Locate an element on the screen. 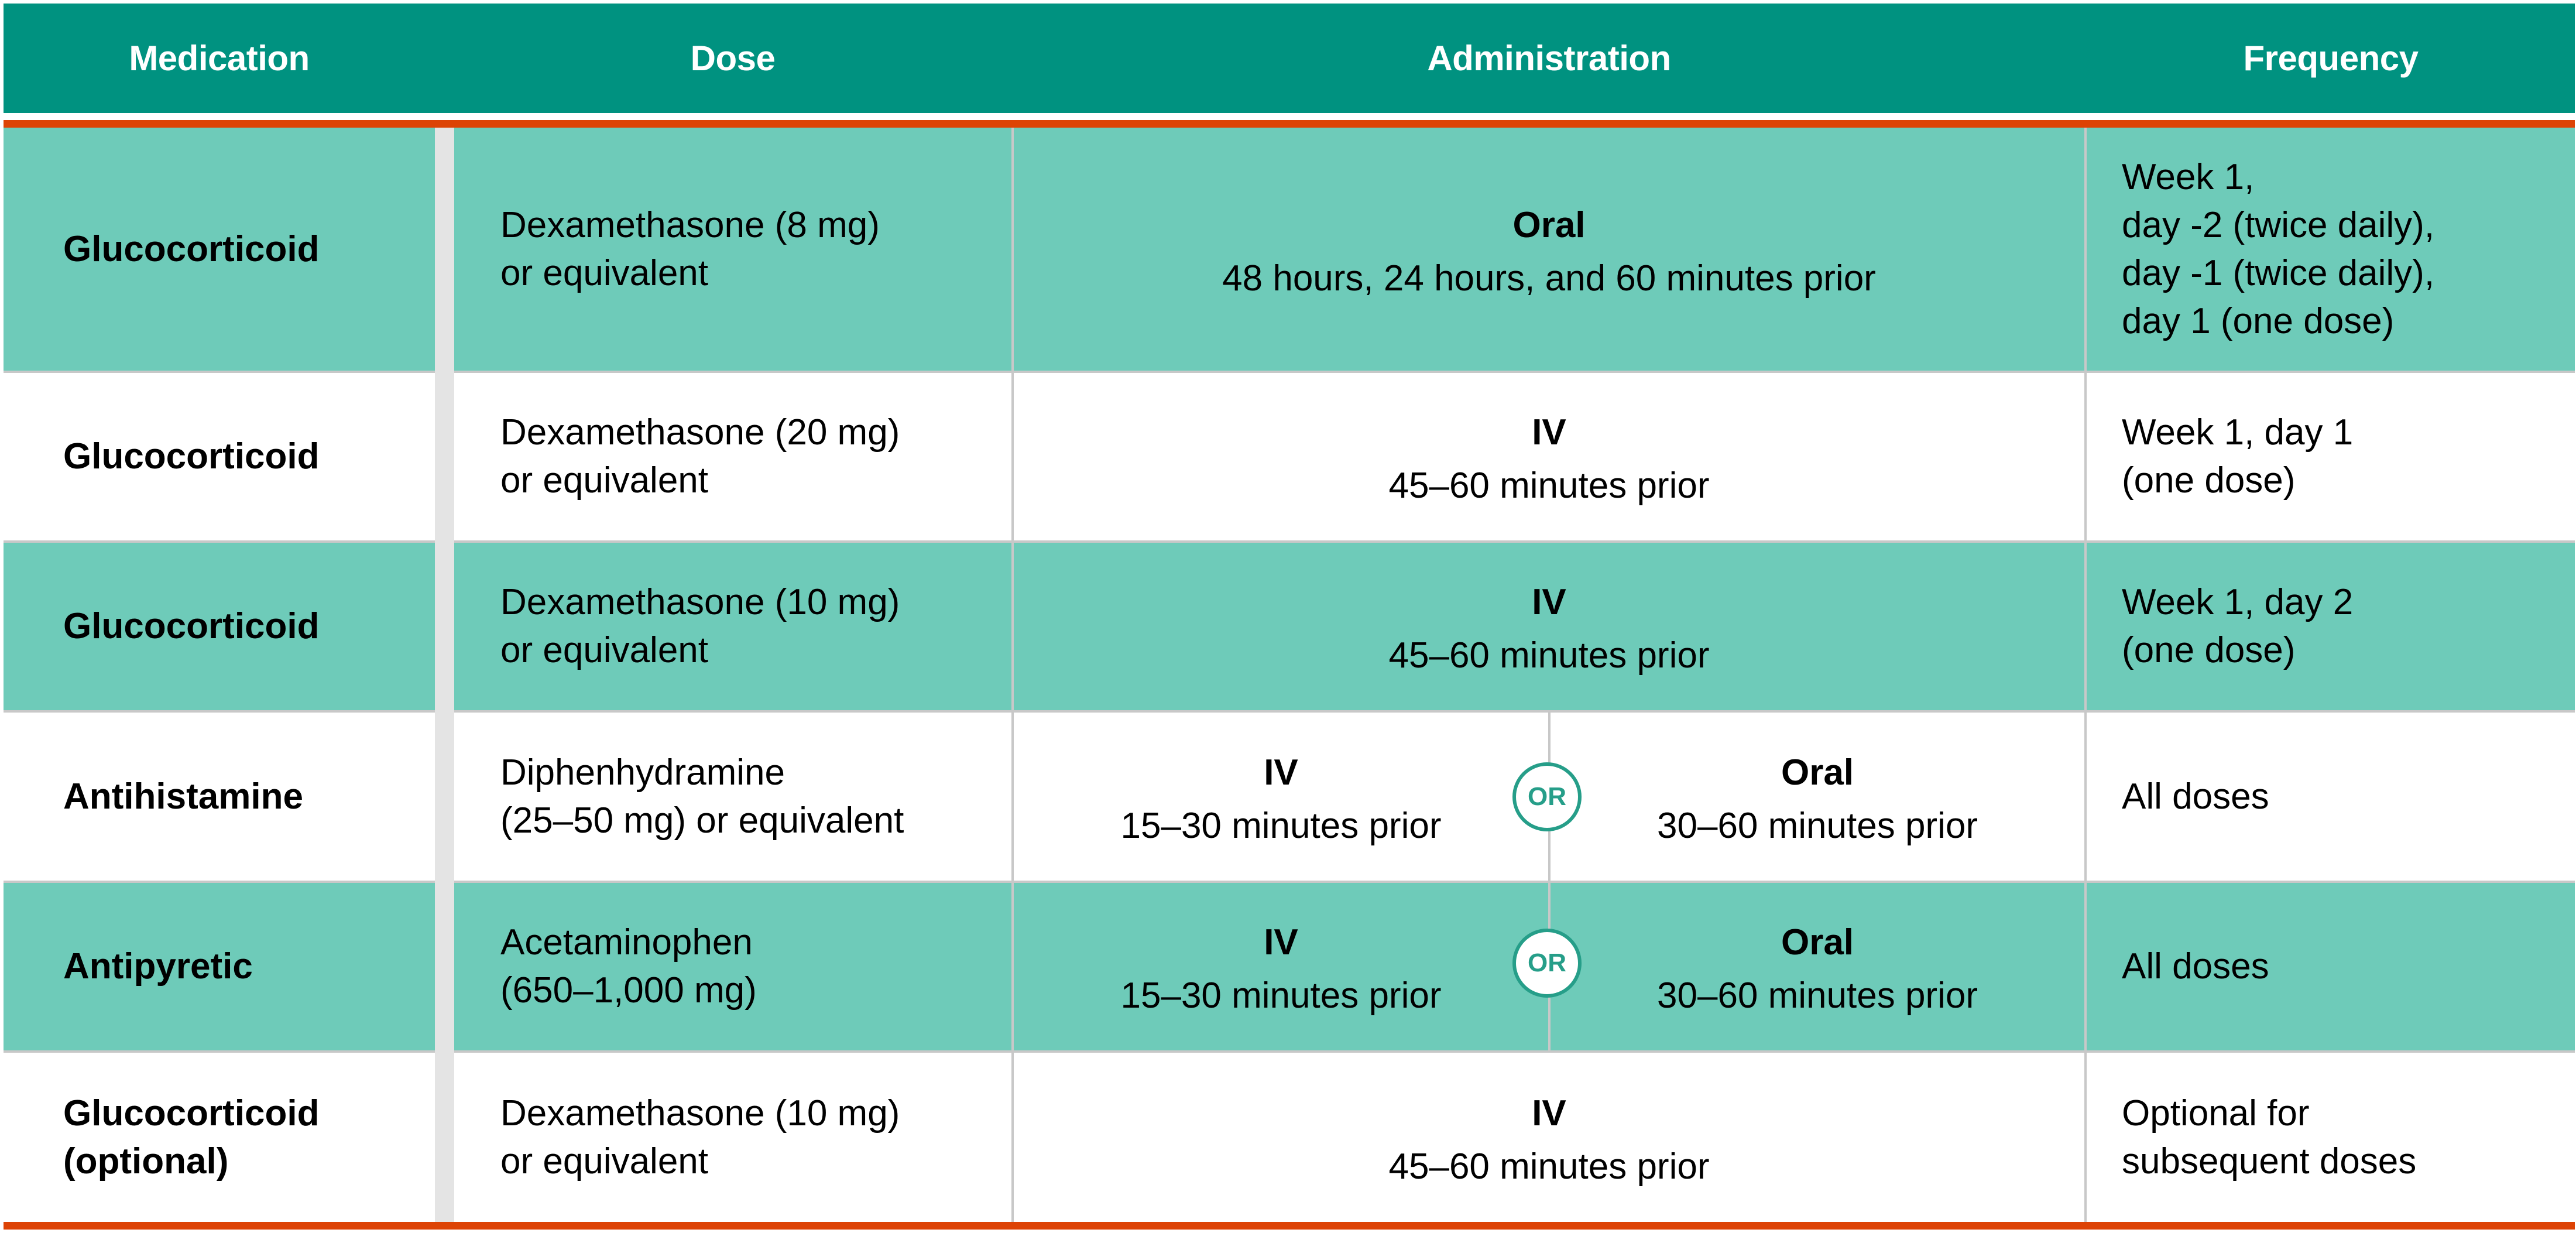  administration-column-divider is located at coordinates (2085, 675).